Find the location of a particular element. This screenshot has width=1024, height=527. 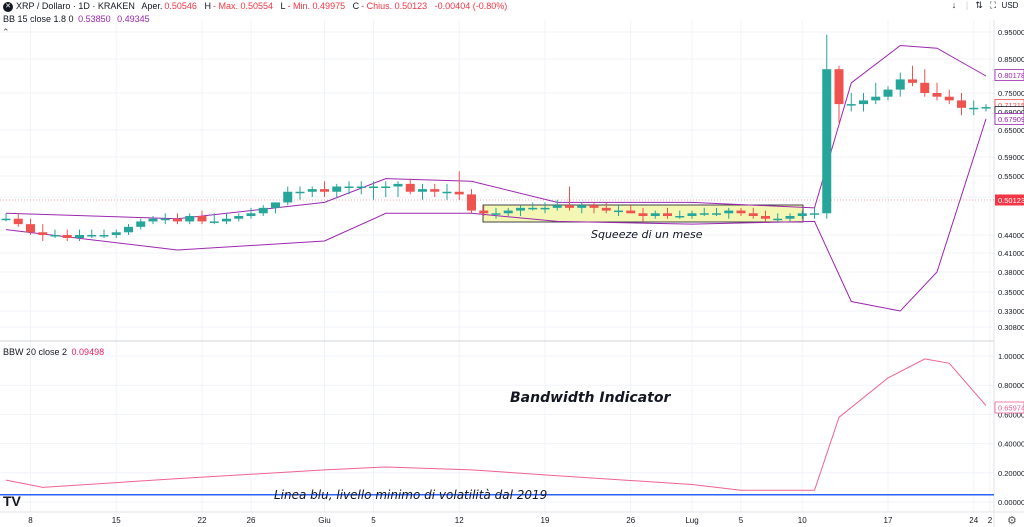

time-tick-label: 2 is located at coordinates (990, 520).